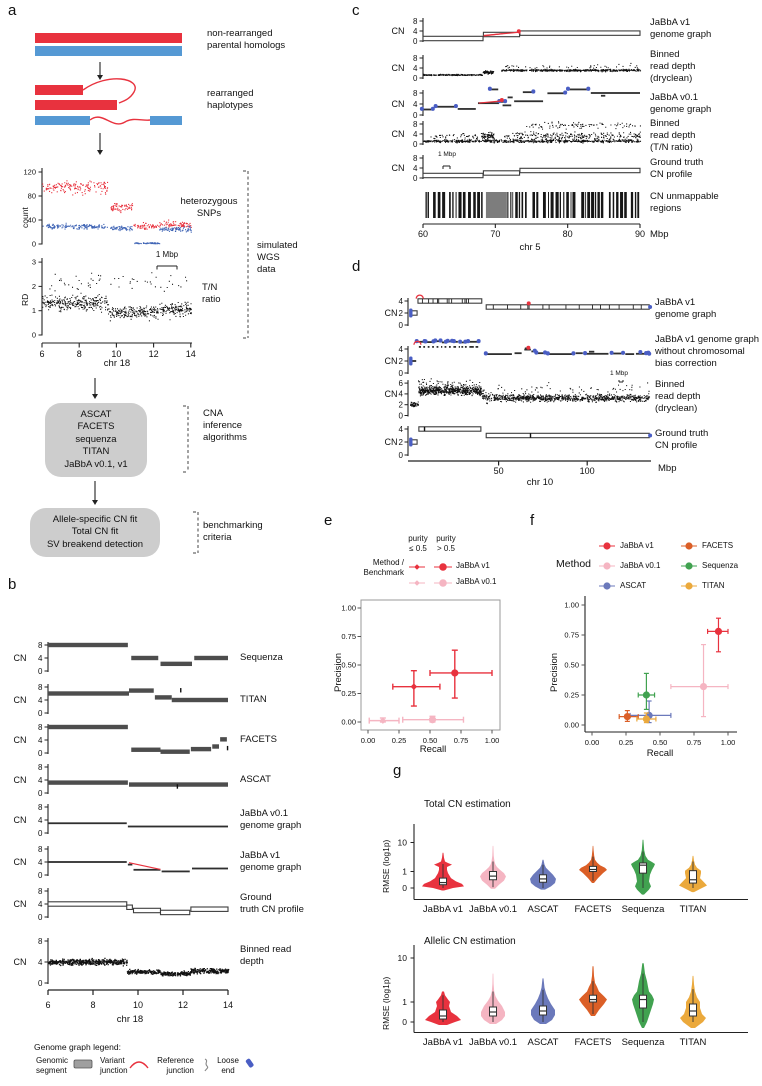 This screenshot has width=762, height=1086. I want to click on svg-text: 0.00, so click(571, 725).